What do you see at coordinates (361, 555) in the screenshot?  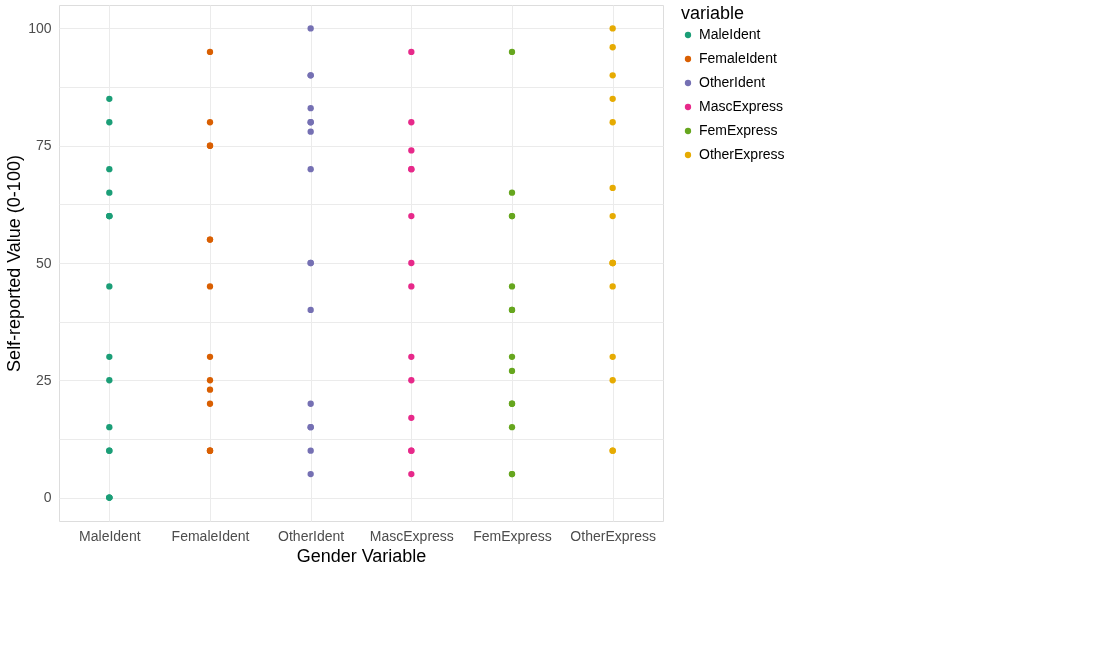 I see `x-axis-title: Gender Variable` at bounding box center [361, 555].